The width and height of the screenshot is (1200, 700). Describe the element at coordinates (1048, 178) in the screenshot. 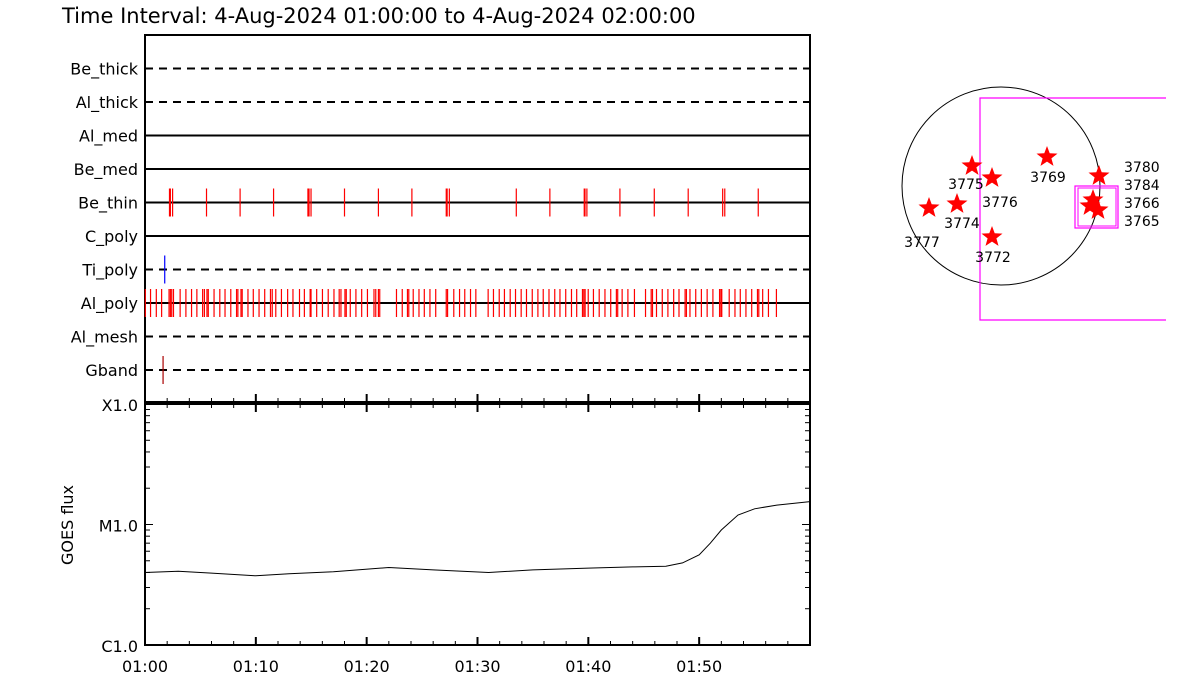

I see `active-region-label: 3769` at that location.